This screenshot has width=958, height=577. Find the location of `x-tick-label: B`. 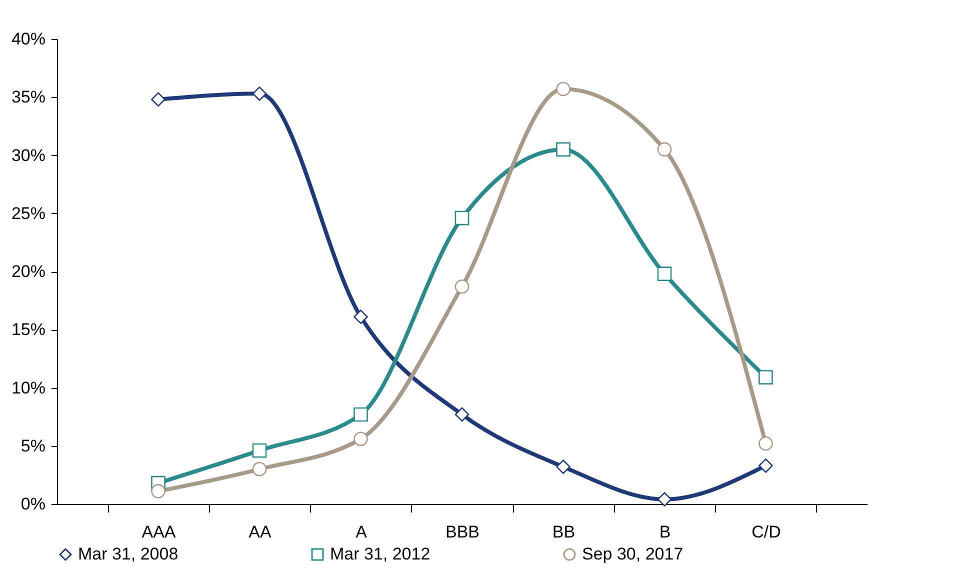

x-tick-label: B is located at coordinates (665, 532).